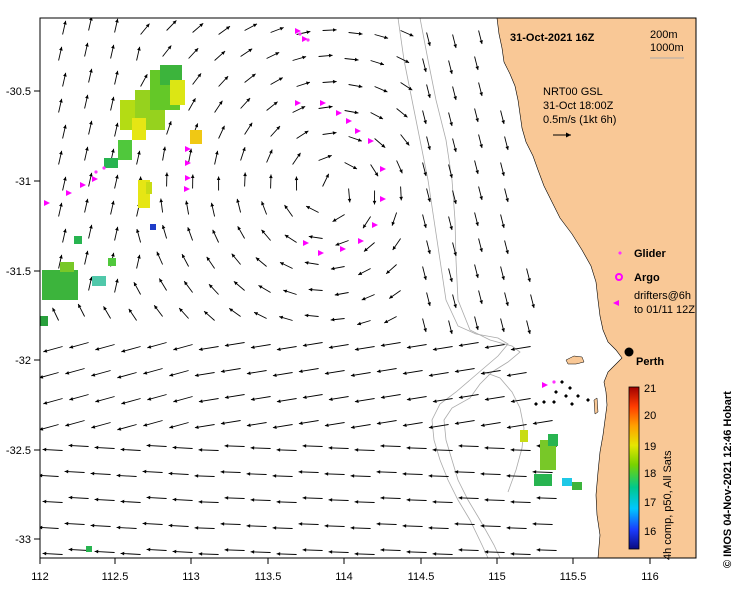 The image size is (739, 592). What do you see at coordinates (497, 577) in the screenshot?
I see `x-tick-label: 115` at bounding box center [497, 577].